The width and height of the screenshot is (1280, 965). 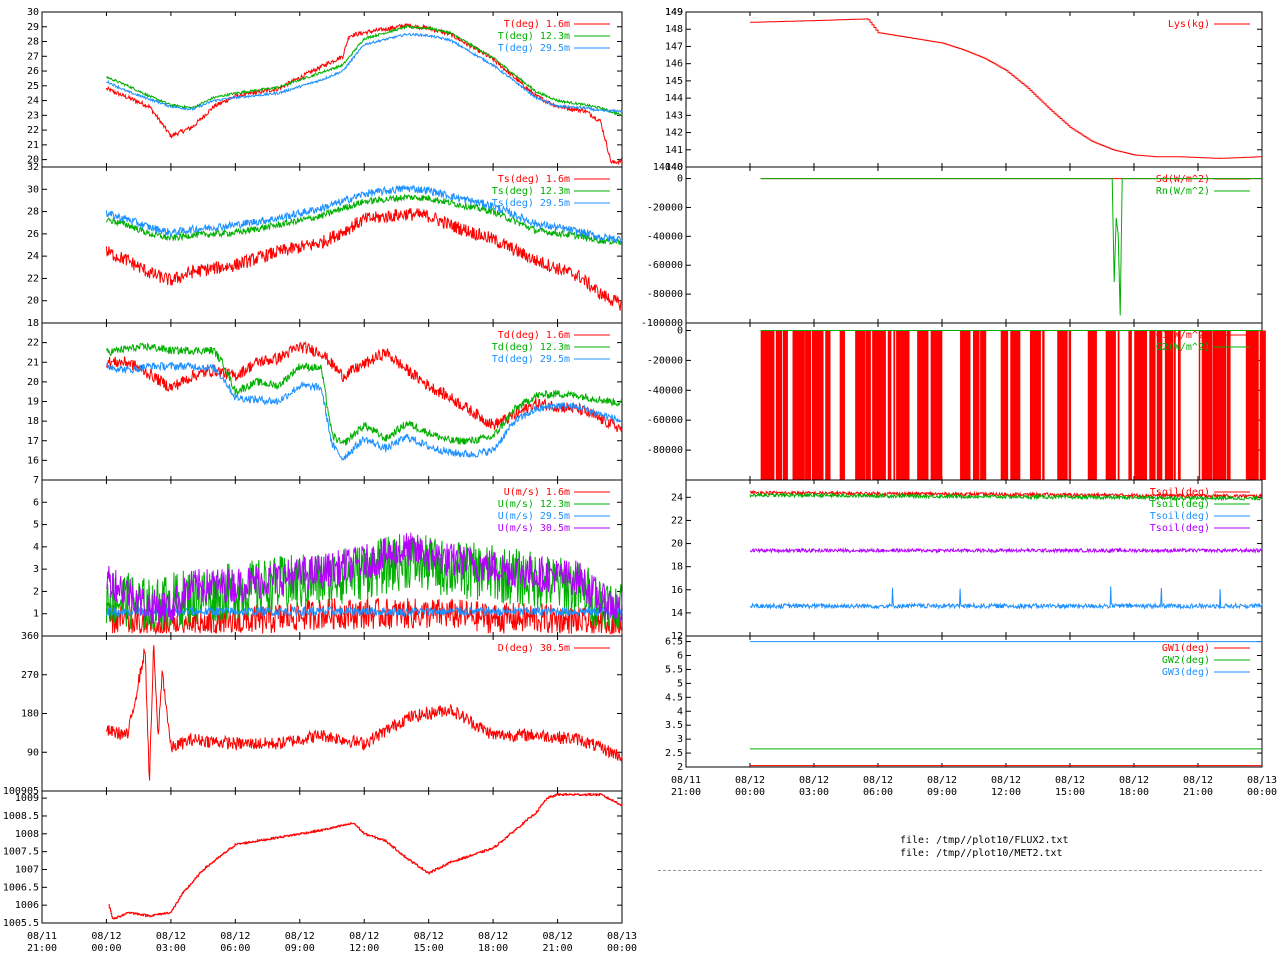 What do you see at coordinates (33, 441) in the screenshot?
I see `y-tick-label: 17` at bounding box center [33, 441].